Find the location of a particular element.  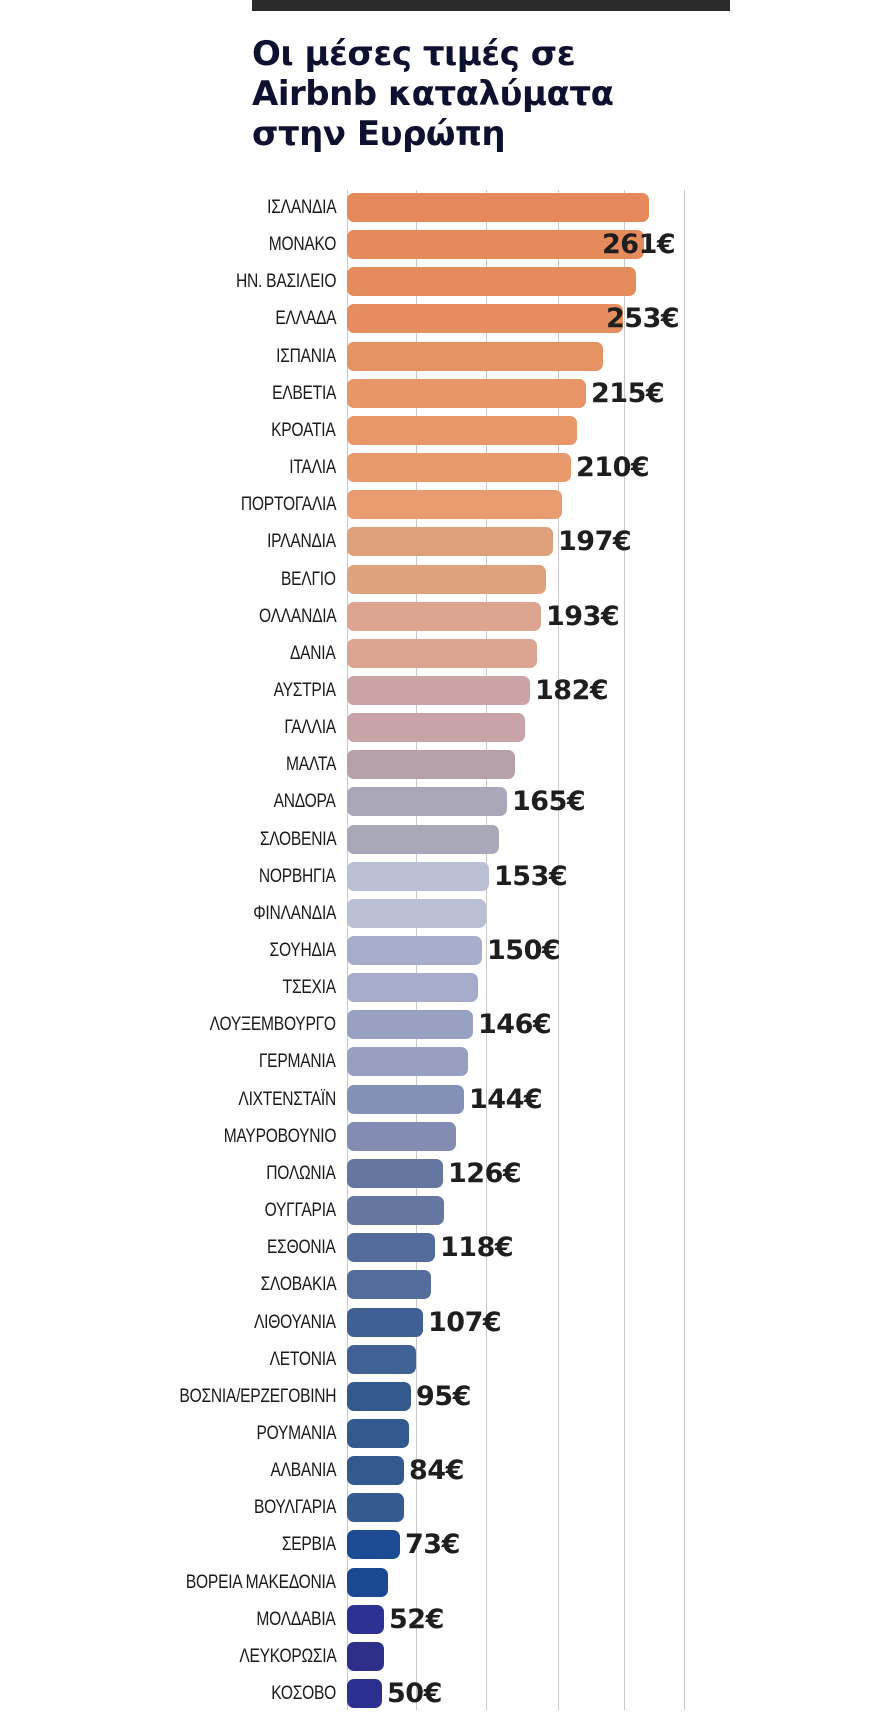

category-label: ΣΛΟΒΕΝΙΑ is located at coordinates (297, 839).